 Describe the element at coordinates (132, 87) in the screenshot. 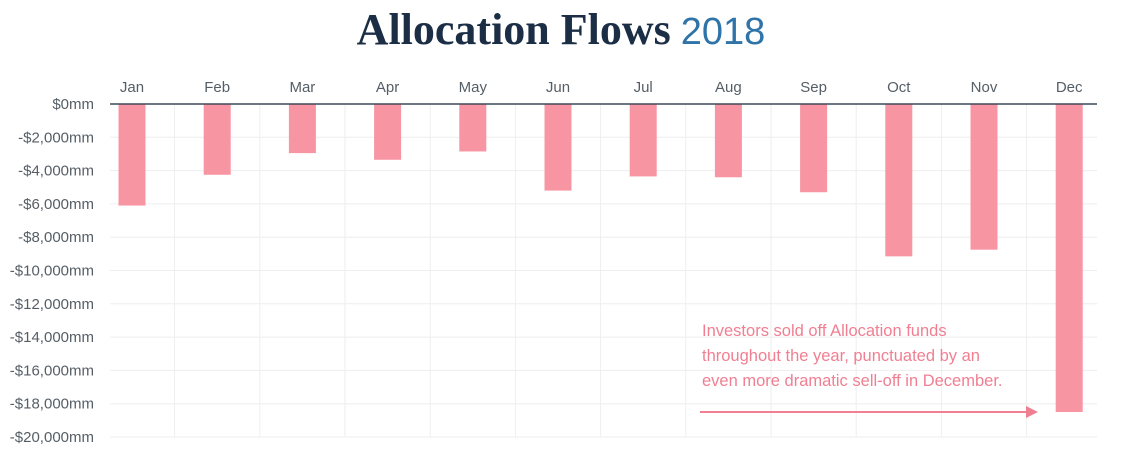

I see `x-tick-label-jan: Jan` at that location.